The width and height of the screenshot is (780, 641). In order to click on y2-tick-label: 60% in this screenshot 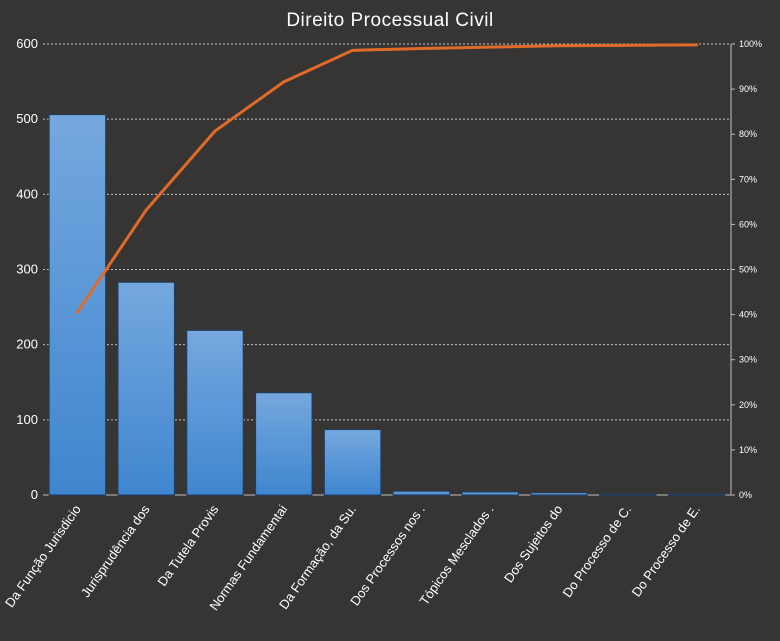, I will do `click(748, 224)`.